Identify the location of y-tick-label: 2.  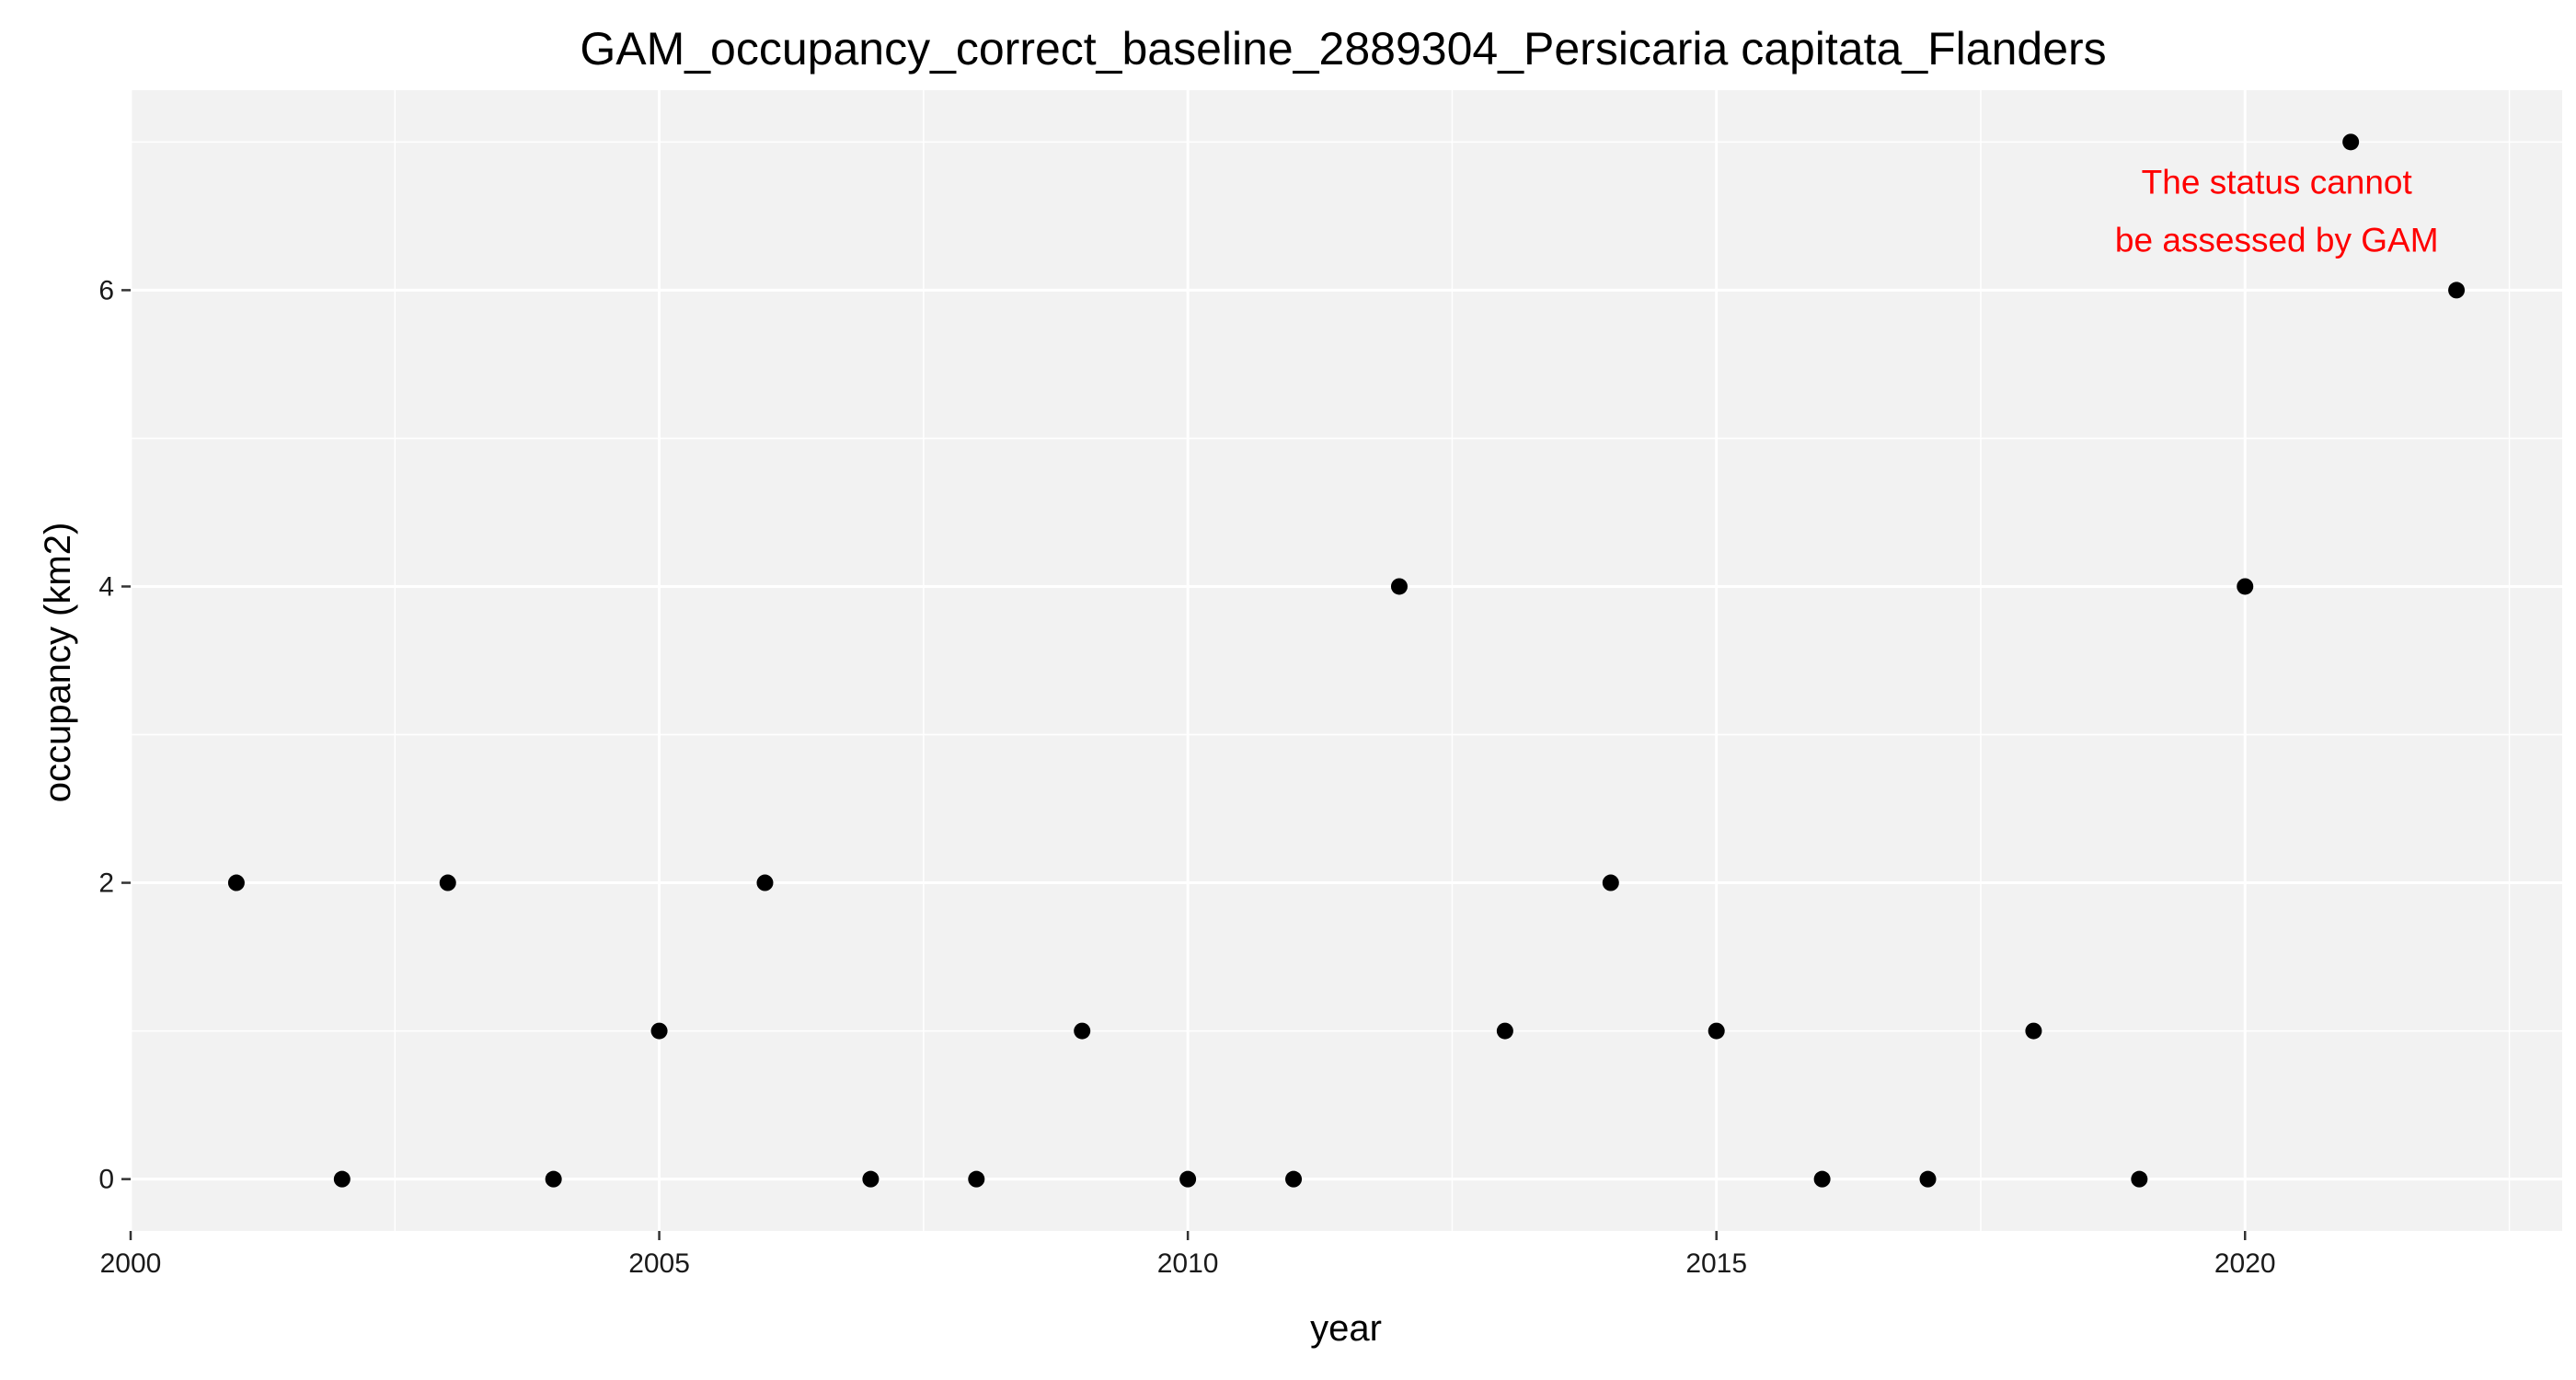
(106, 883).